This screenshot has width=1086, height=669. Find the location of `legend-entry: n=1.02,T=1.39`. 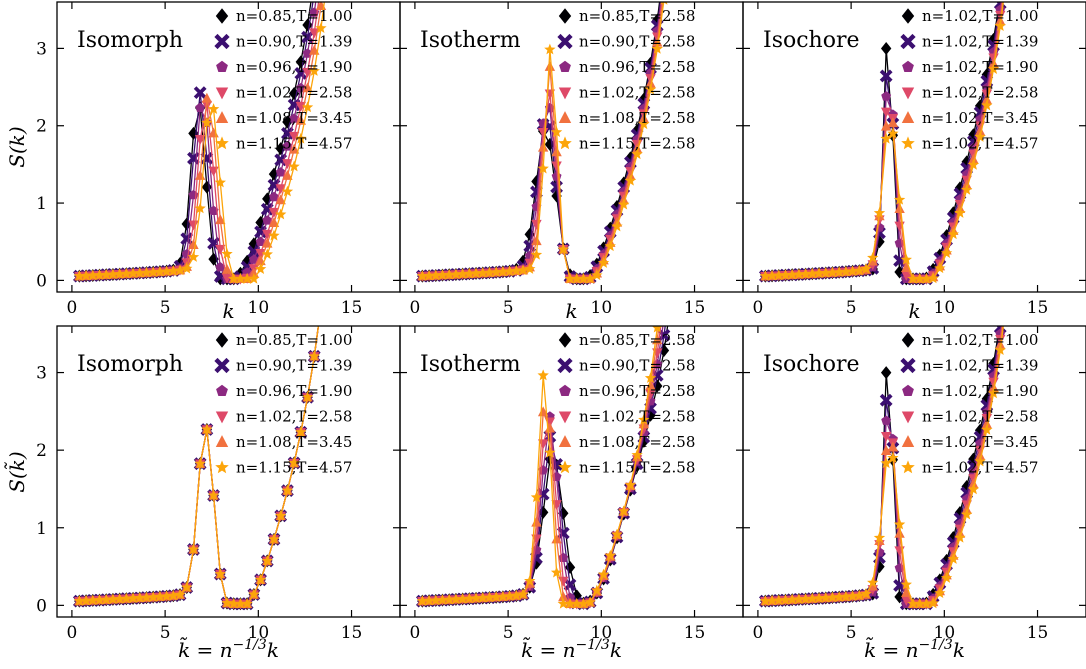

legend-entry: n=1.02,T=1.39 is located at coordinates (969, 366).